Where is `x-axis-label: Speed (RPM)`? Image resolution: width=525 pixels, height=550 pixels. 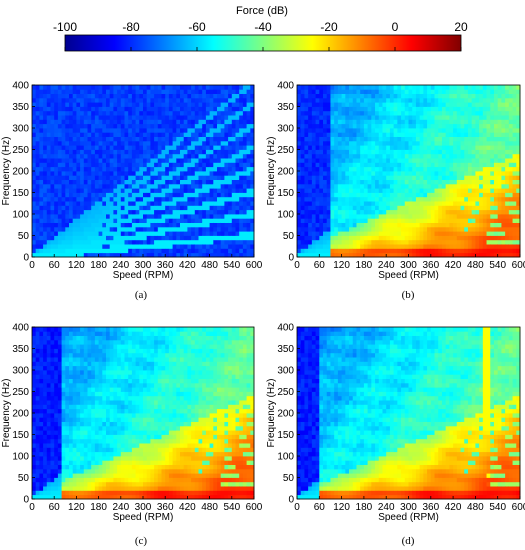
x-axis-label: Speed (RPM) is located at coordinates (143, 275).